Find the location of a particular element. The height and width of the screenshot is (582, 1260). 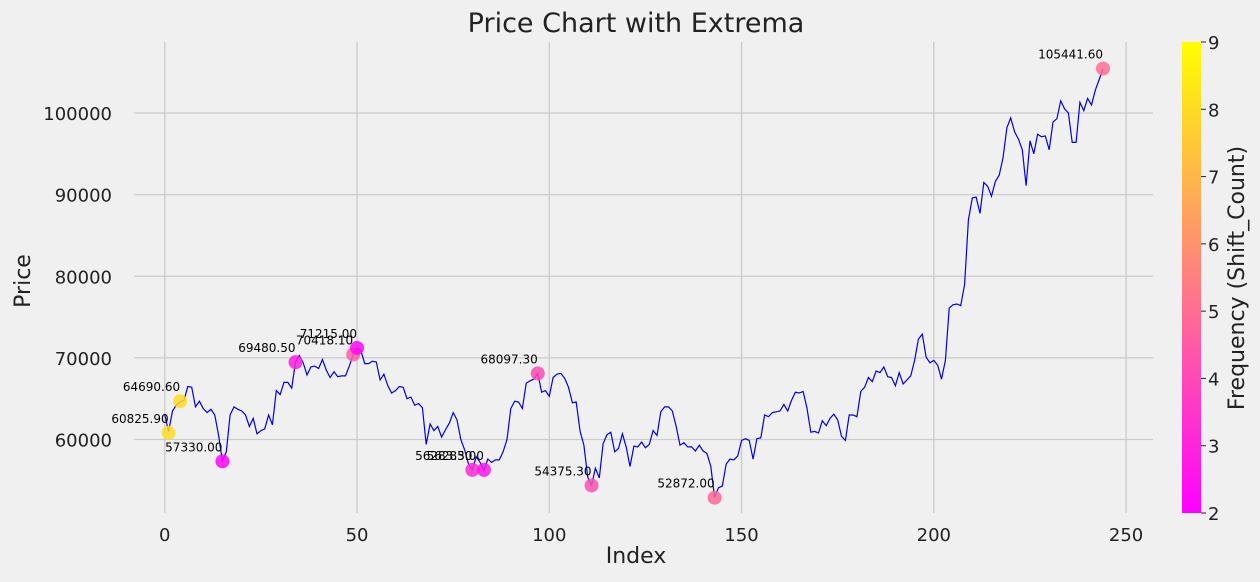

y-tick-label: 100000 is located at coordinates (77, 114).